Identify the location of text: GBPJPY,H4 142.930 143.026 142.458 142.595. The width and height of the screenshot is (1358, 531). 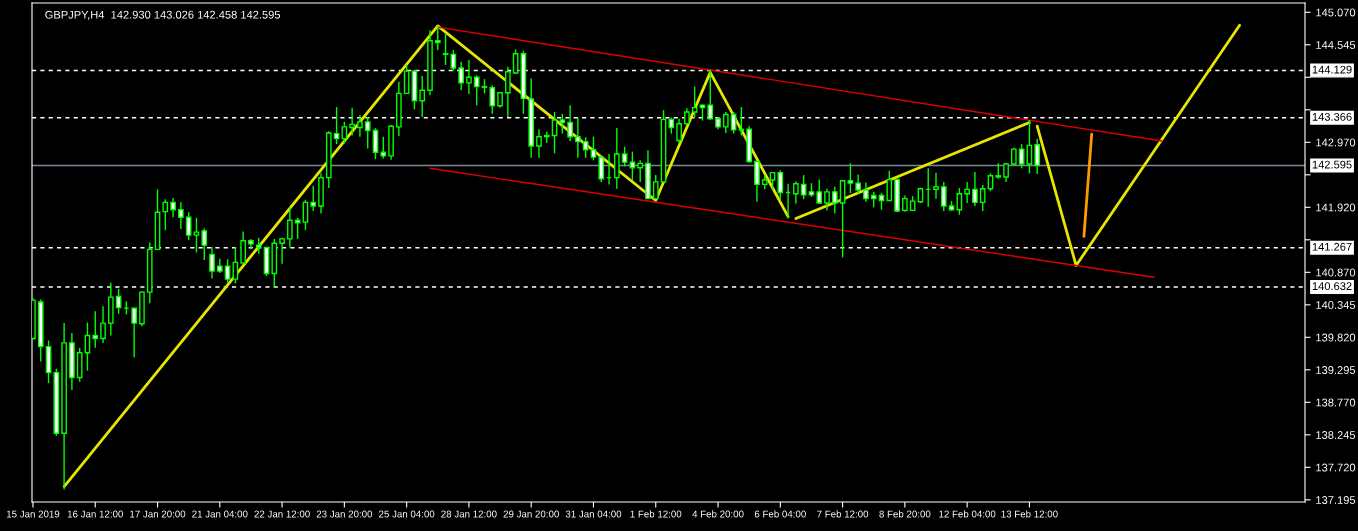
(163, 15).